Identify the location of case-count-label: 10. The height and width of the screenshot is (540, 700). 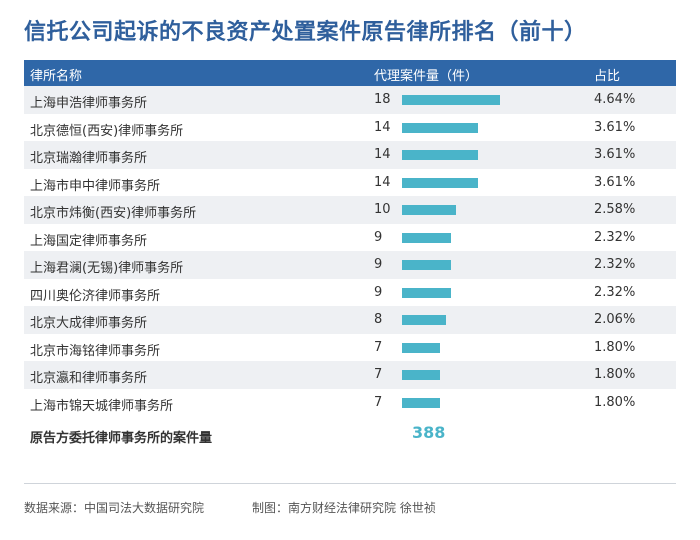
(382, 209).